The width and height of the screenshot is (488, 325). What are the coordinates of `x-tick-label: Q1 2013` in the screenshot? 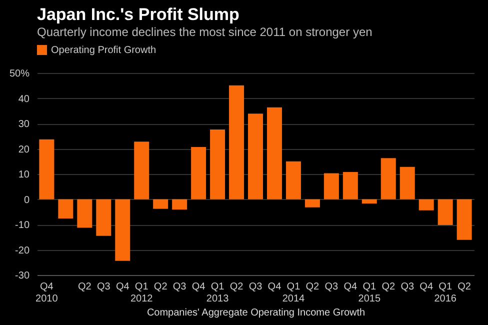 It's located at (218, 293).